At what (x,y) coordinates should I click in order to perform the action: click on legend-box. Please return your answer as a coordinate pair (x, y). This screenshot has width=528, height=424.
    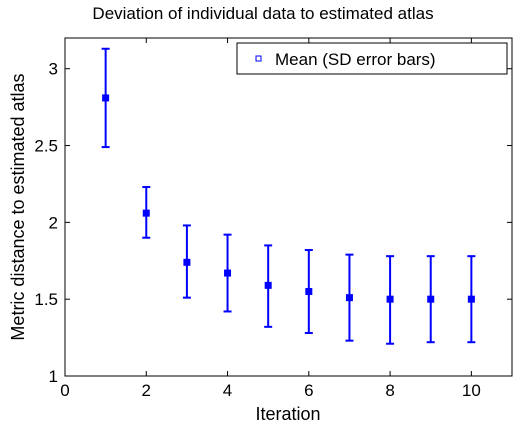
    Looking at the image, I should click on (372, 58).